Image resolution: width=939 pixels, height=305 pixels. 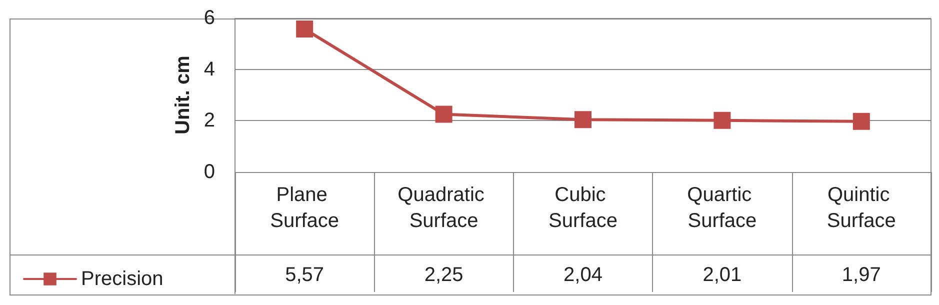 What do you see at coordinates (722, 208) in the screenshot?
I see `x-tick-label: Quartic Surface` at bounding box center [722, 208].